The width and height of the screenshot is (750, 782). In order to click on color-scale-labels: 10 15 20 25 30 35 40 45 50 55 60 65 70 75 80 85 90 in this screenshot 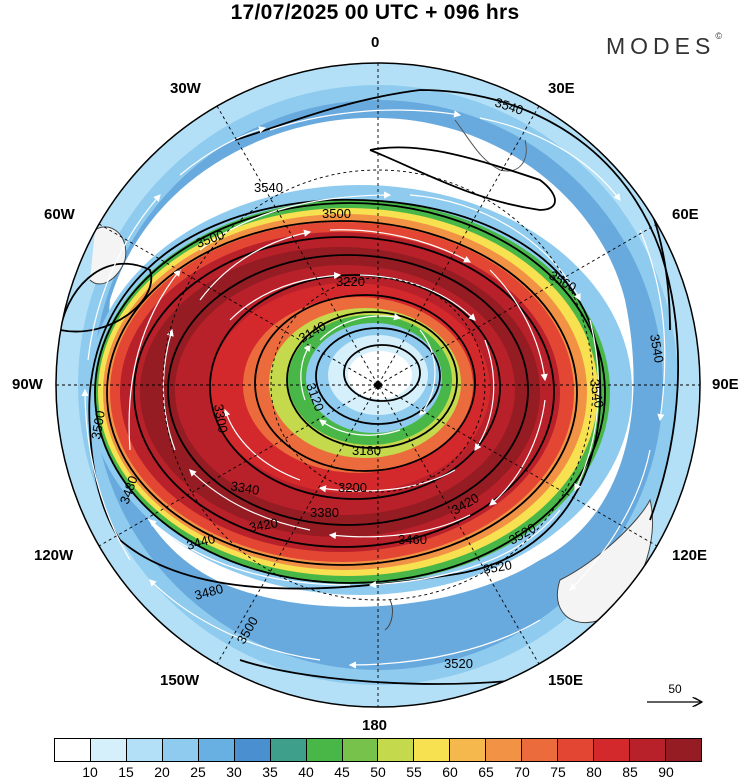, I will do `click(378, 773)`.